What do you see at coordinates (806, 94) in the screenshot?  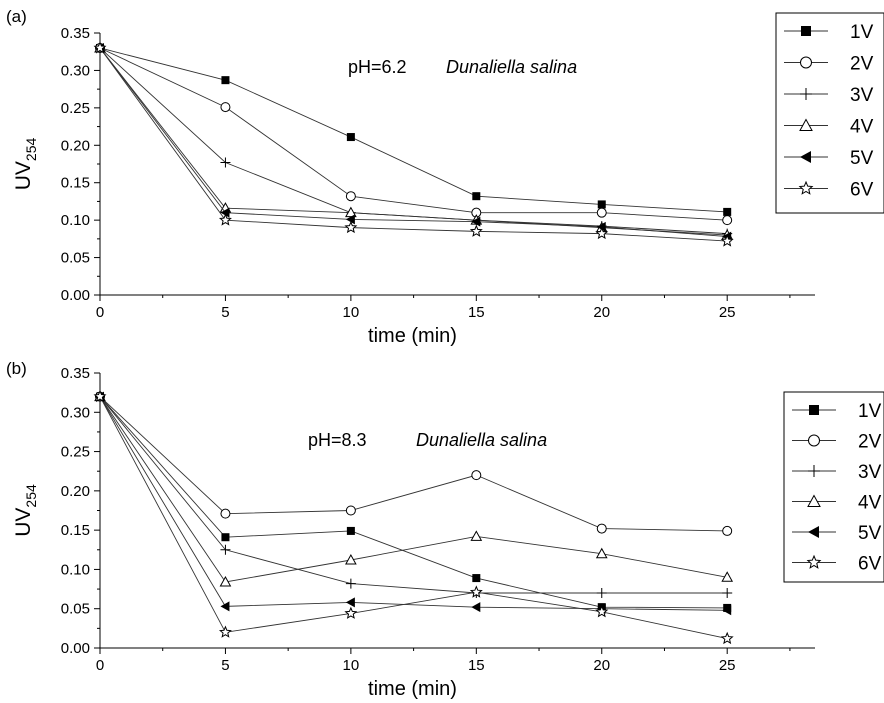 I see `legend-marker-3V` at bounding box center [806, 94].